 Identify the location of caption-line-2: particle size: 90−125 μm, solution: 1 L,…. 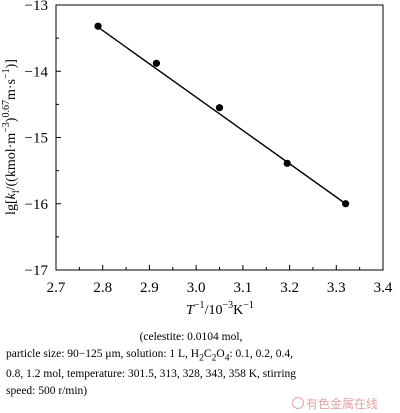
(150, 356).